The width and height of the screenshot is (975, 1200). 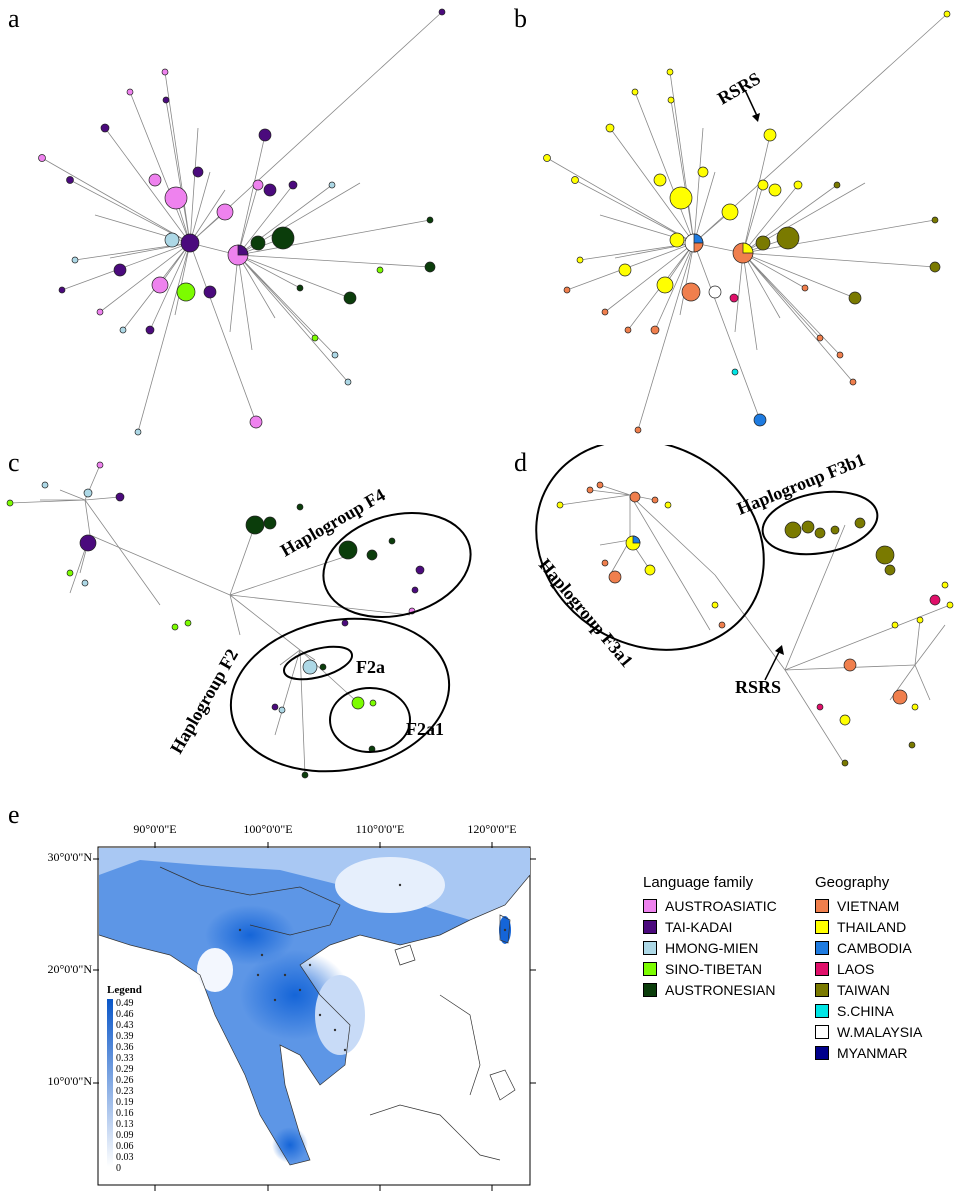 I want to click on rsrs-label-d: RSRS, so click(x=758, y=687).